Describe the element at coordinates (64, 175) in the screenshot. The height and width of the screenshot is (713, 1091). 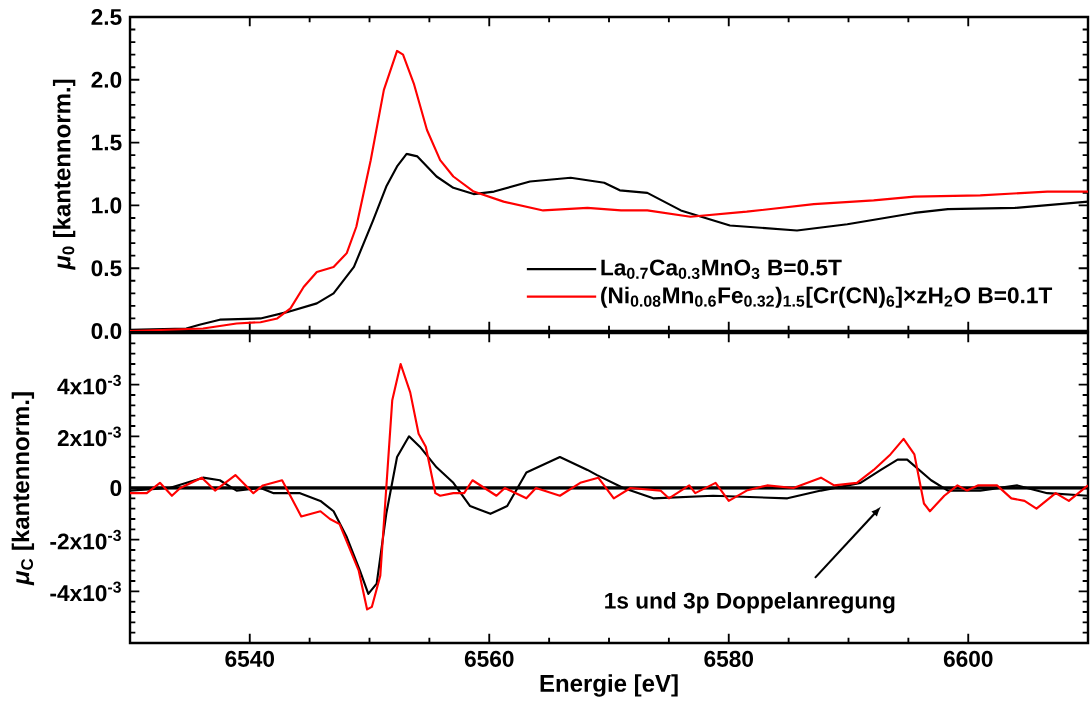
I see `y-axis-title: μ$_{0}$ [kantennorm.]` at that location.